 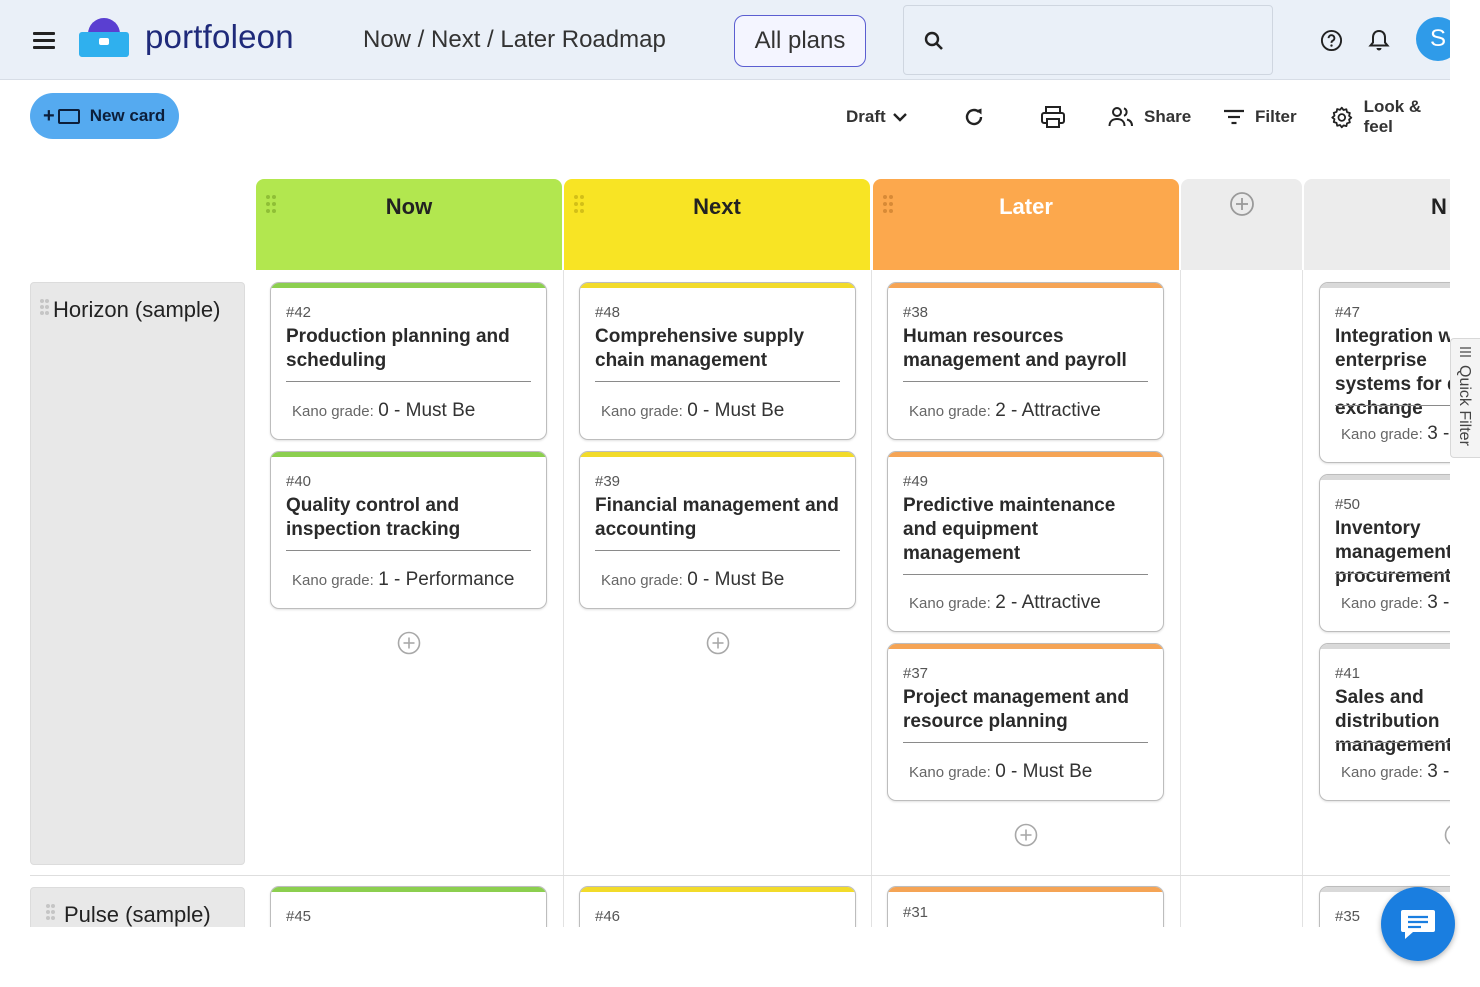 I want to click on refresh-button, so click(x=979, y=117).